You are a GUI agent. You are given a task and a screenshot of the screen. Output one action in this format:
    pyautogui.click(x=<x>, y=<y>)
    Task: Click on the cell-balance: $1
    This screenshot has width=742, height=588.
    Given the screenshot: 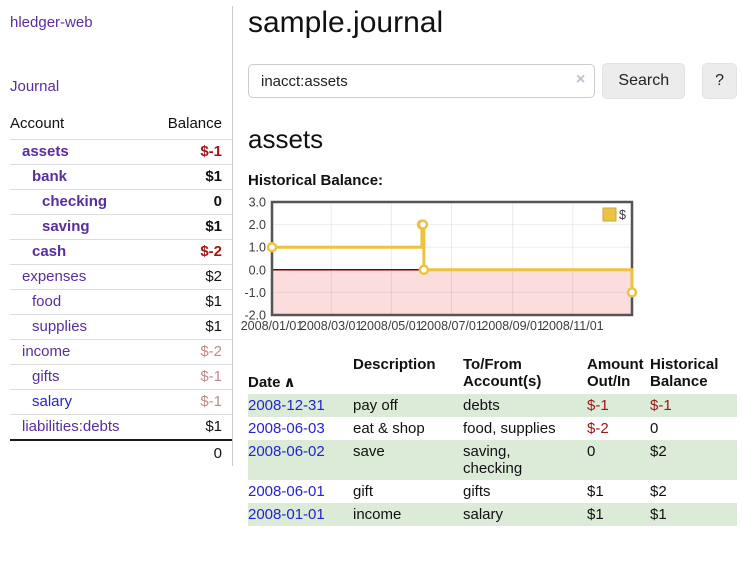 What is the action you would take?
    pyautogui.click(x=658, y=514)
    